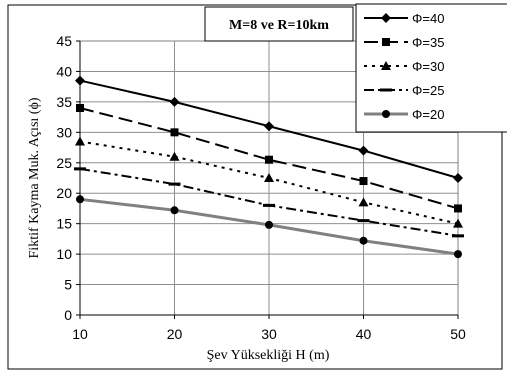  Describe the element at coordinates (458, 334) in the screenshot. I see `x-tick-label: 50` at that location.